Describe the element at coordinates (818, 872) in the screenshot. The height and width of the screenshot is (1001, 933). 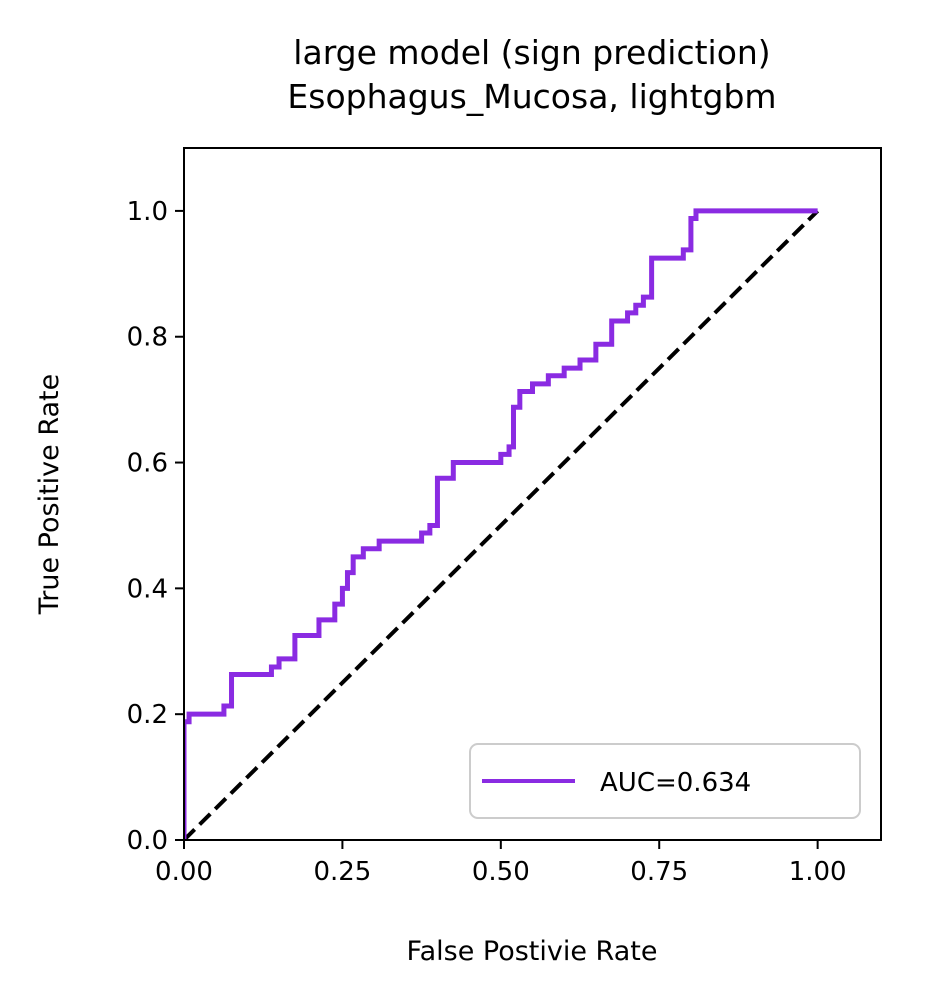
I see `x-tick-label: 1.00` at that location.